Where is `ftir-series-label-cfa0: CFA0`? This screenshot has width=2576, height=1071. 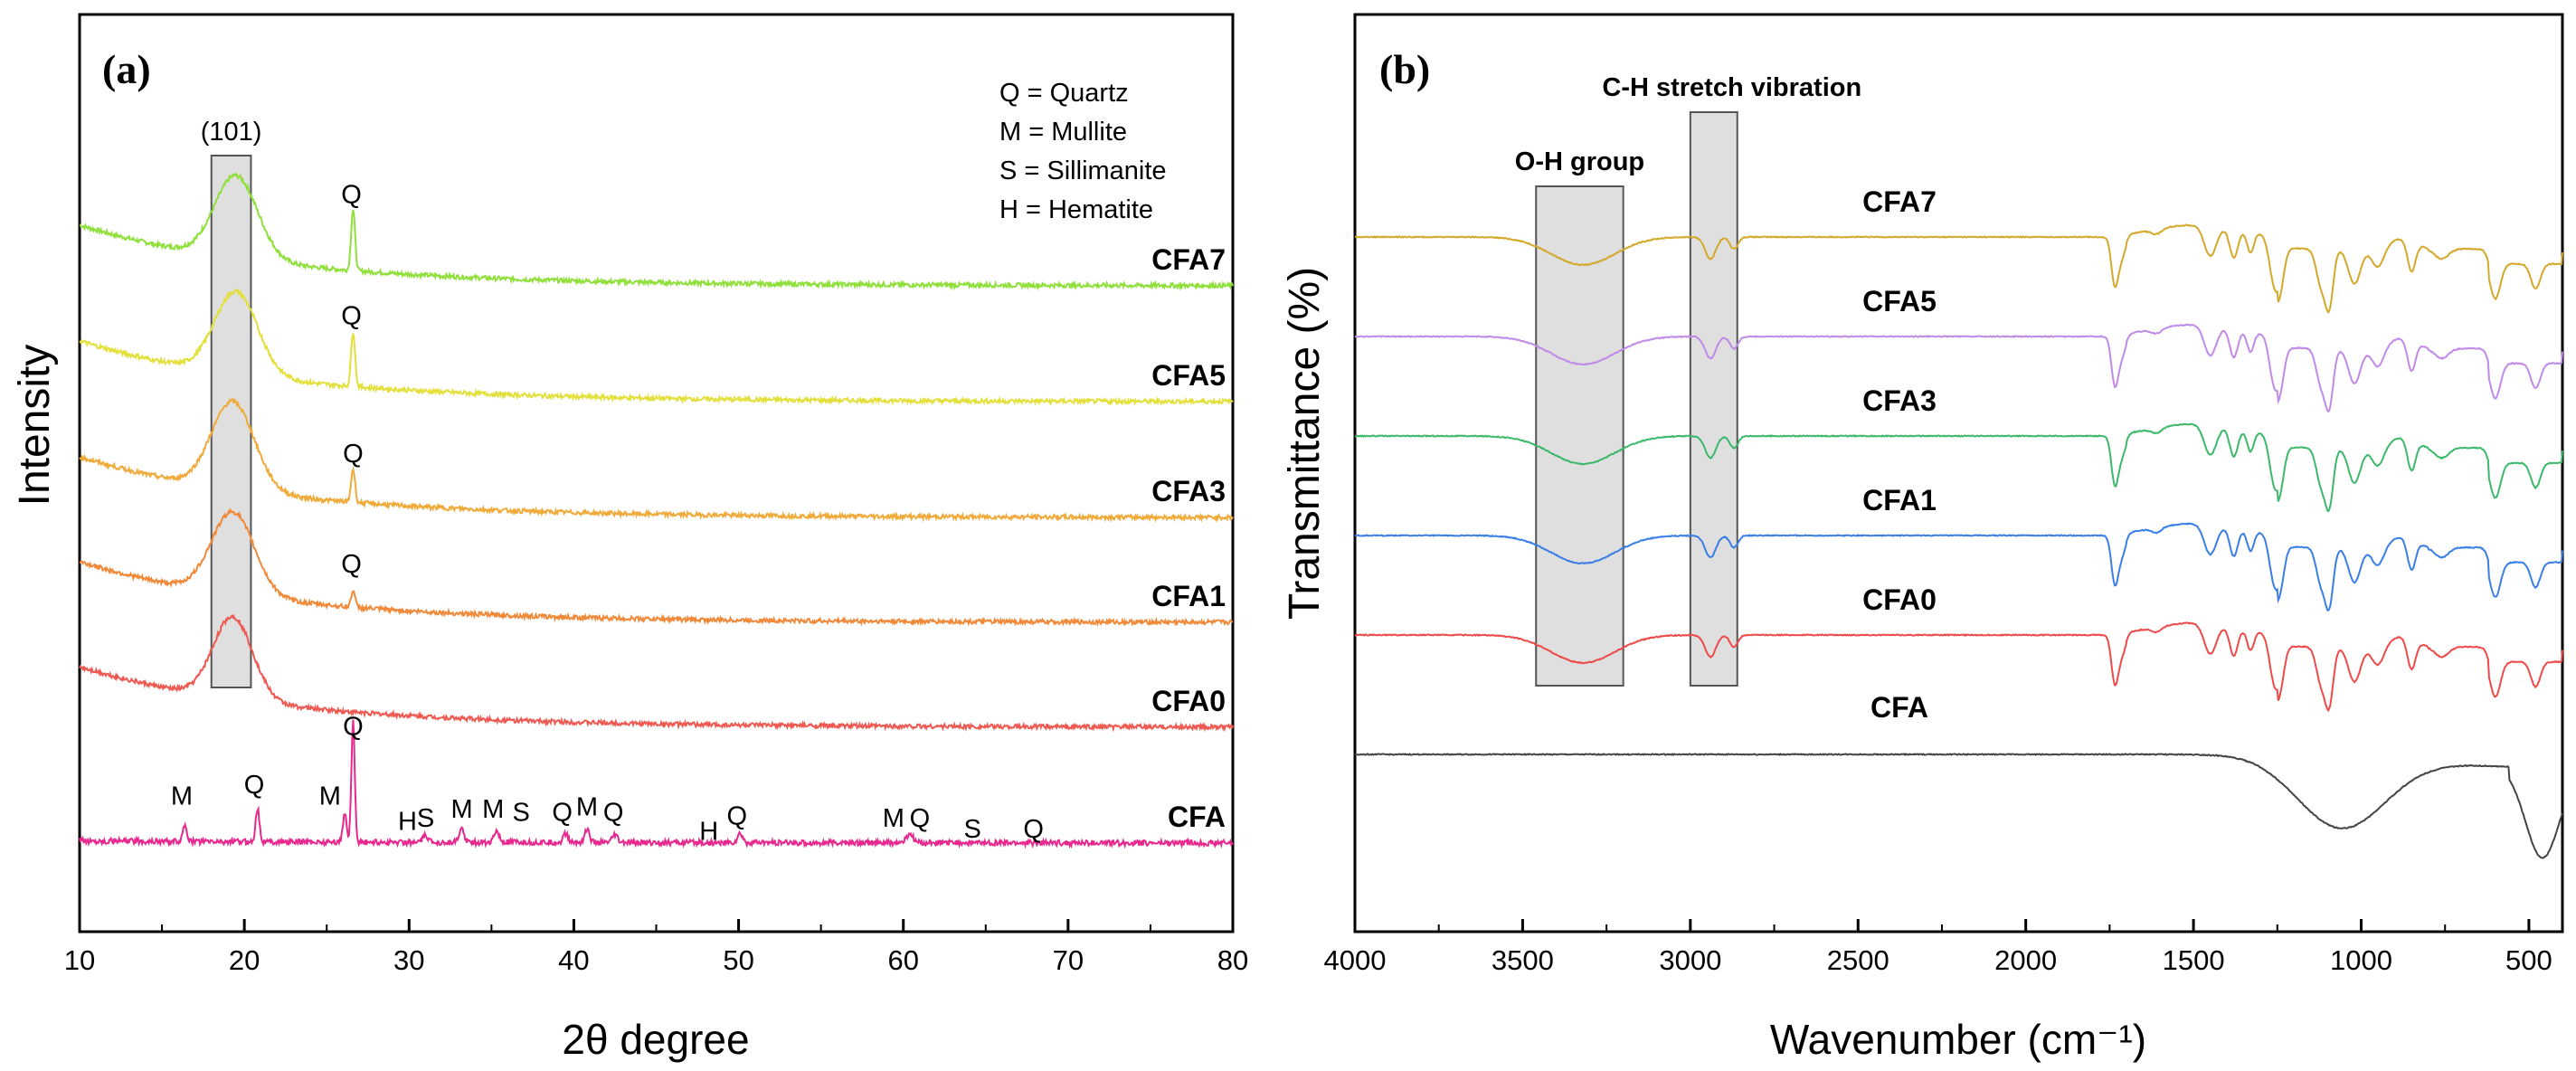
ftir-series-label-cfa0: CFA0 is located at coordinates (1900, 600).